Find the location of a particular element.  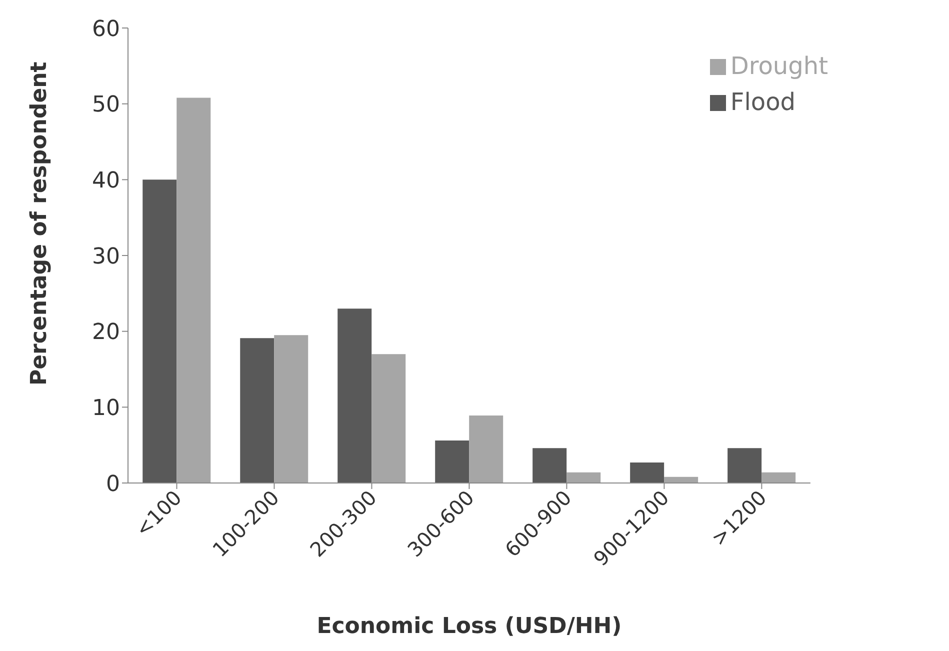

y-tick-label: 50 is located at coordinates (106, 105).